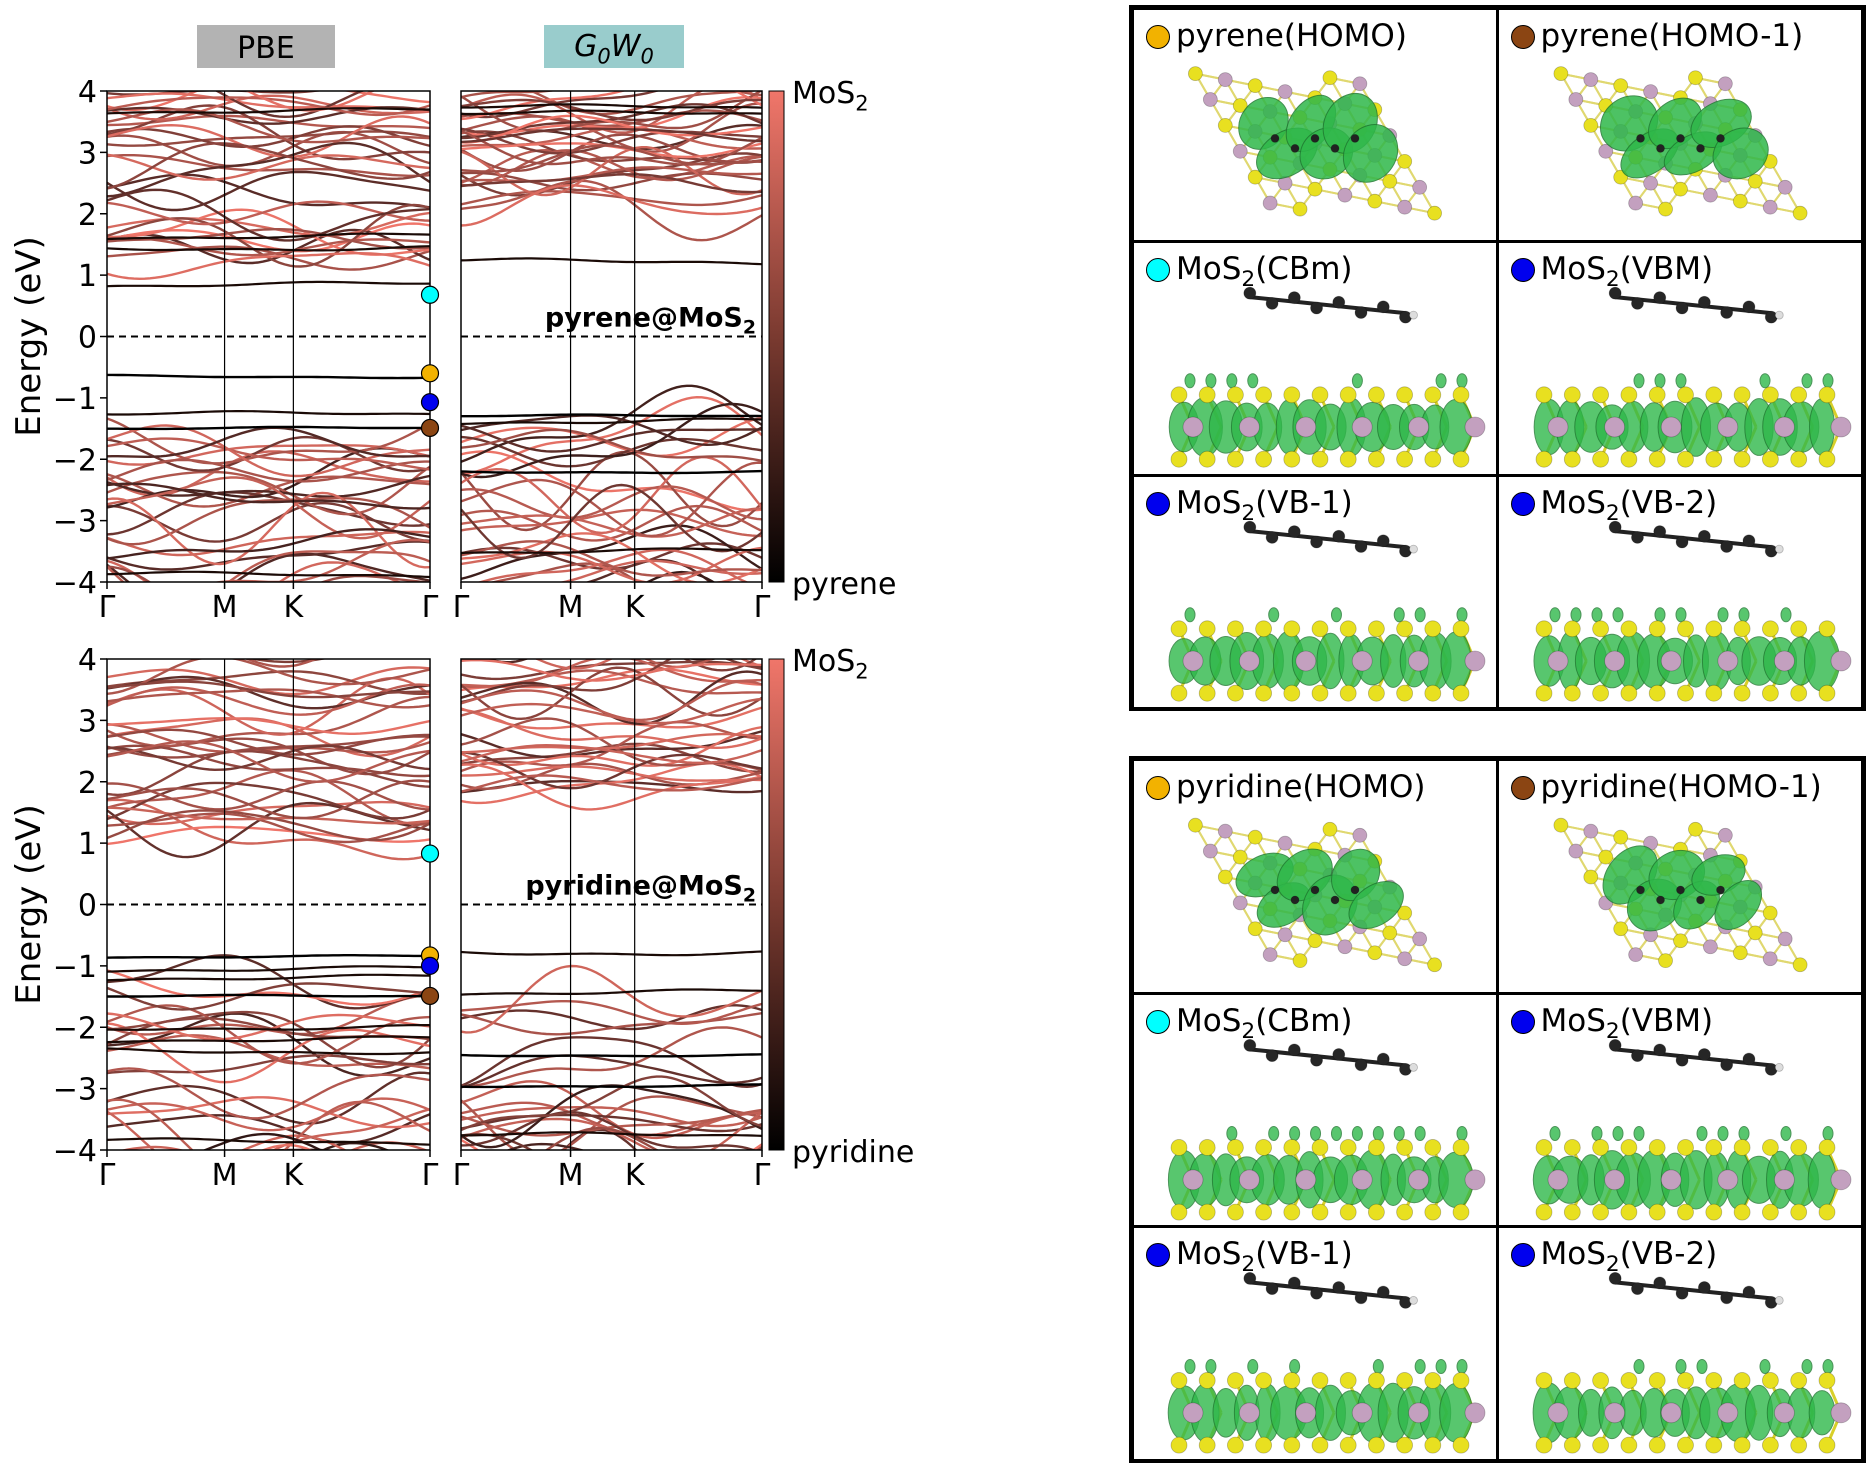  I want to click on y-tick-label: 2, so click(87, 783).